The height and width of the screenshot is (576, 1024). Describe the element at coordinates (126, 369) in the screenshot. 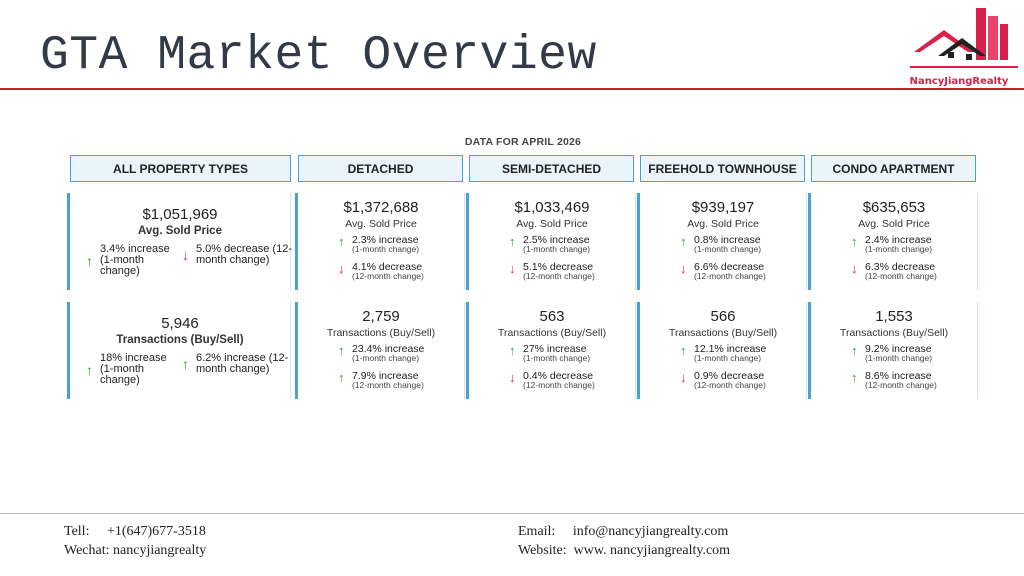

I see `all-tx-1m-change: ↑ 18% increase (1-month change)` at that location.